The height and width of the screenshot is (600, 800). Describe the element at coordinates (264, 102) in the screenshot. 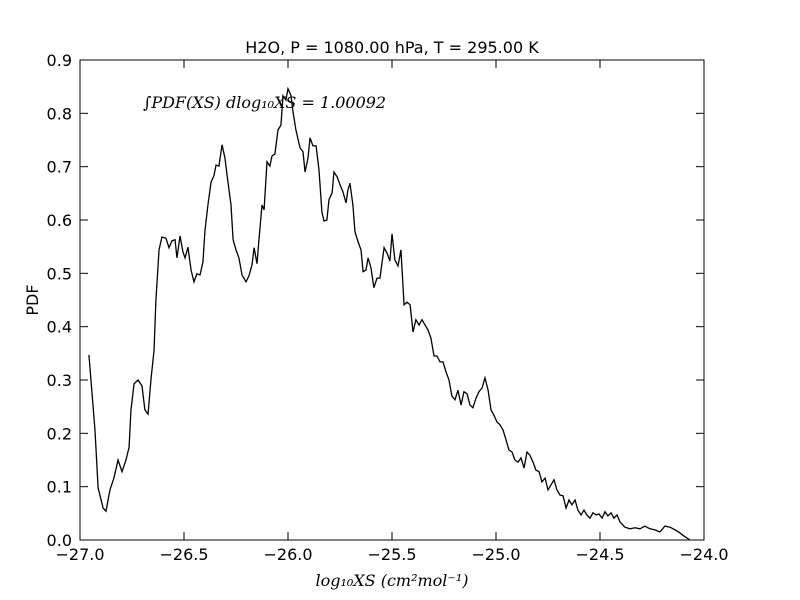

I see `annotation: ∫PDF(XS) dlog₁₀XS = 1.00092` at that location.